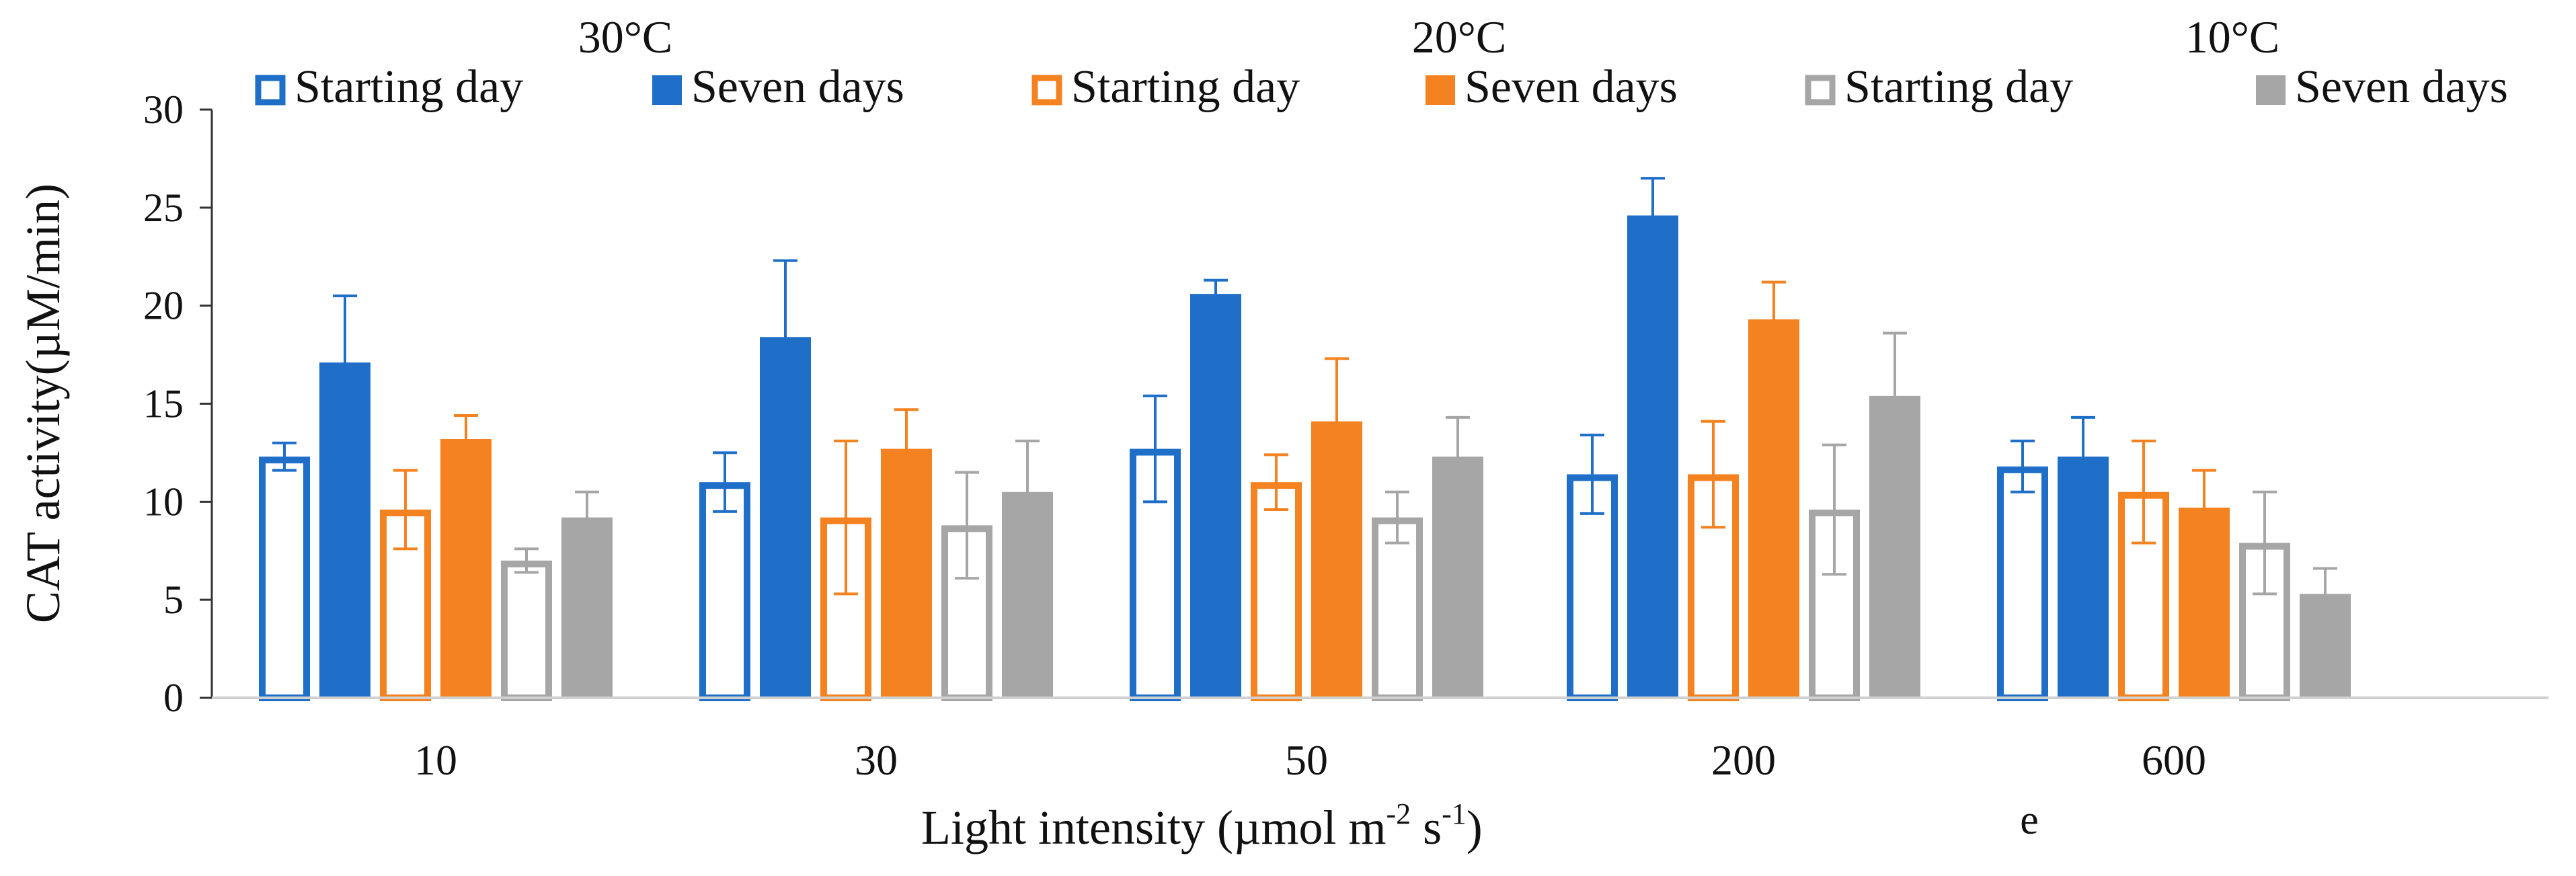 The image size is (2576, 876). What do you see at coordinates (2174, 760) in the screenshot?
I see `x-tick-label: 600` at bounding box center [2174, 760].